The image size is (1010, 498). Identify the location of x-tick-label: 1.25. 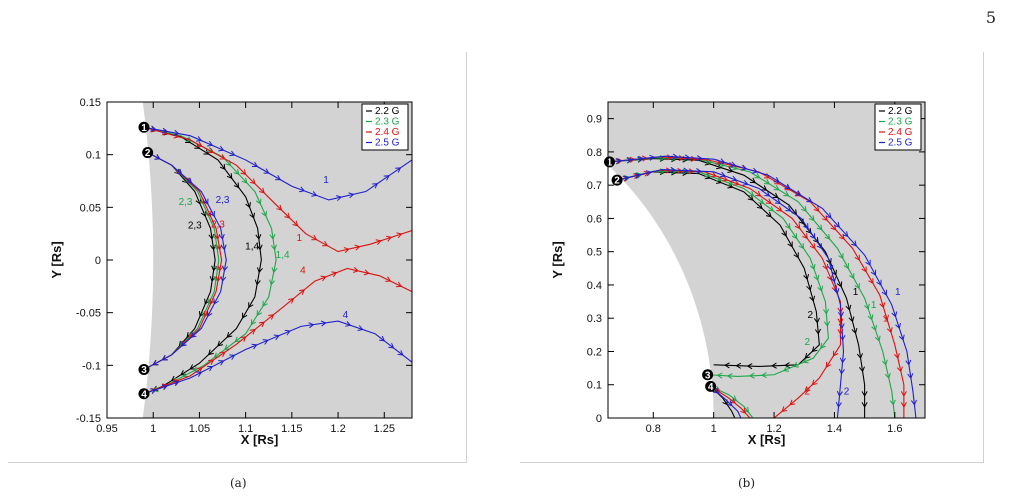
(384, 429).